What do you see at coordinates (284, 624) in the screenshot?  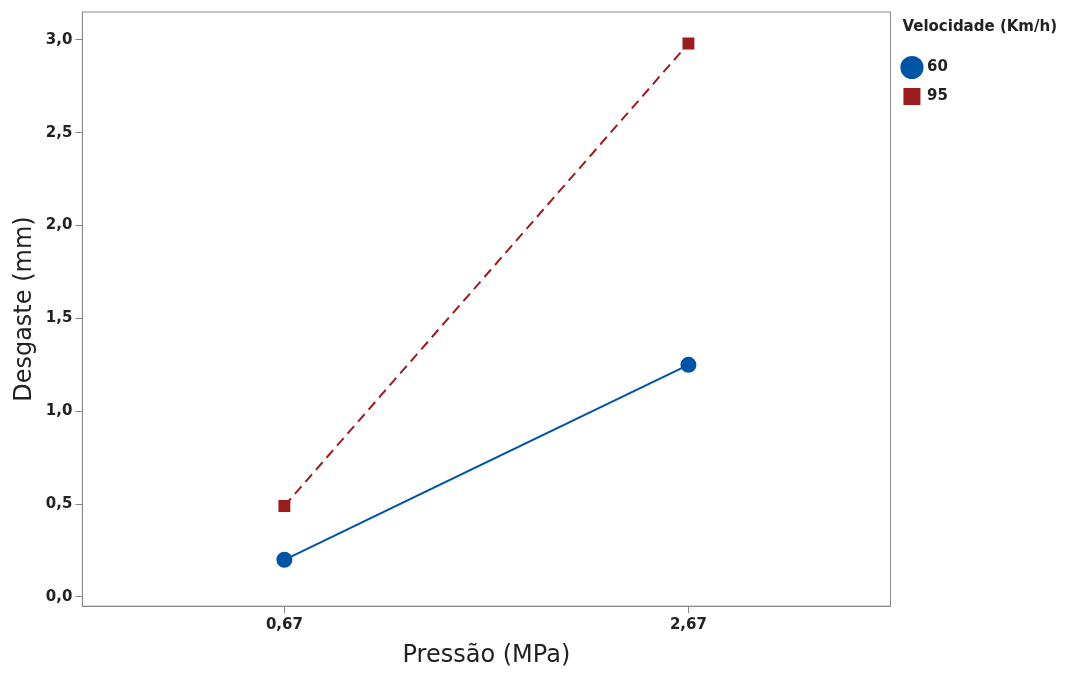 I see `x-tick-label: 0,67` at bounding box center [284, 624].